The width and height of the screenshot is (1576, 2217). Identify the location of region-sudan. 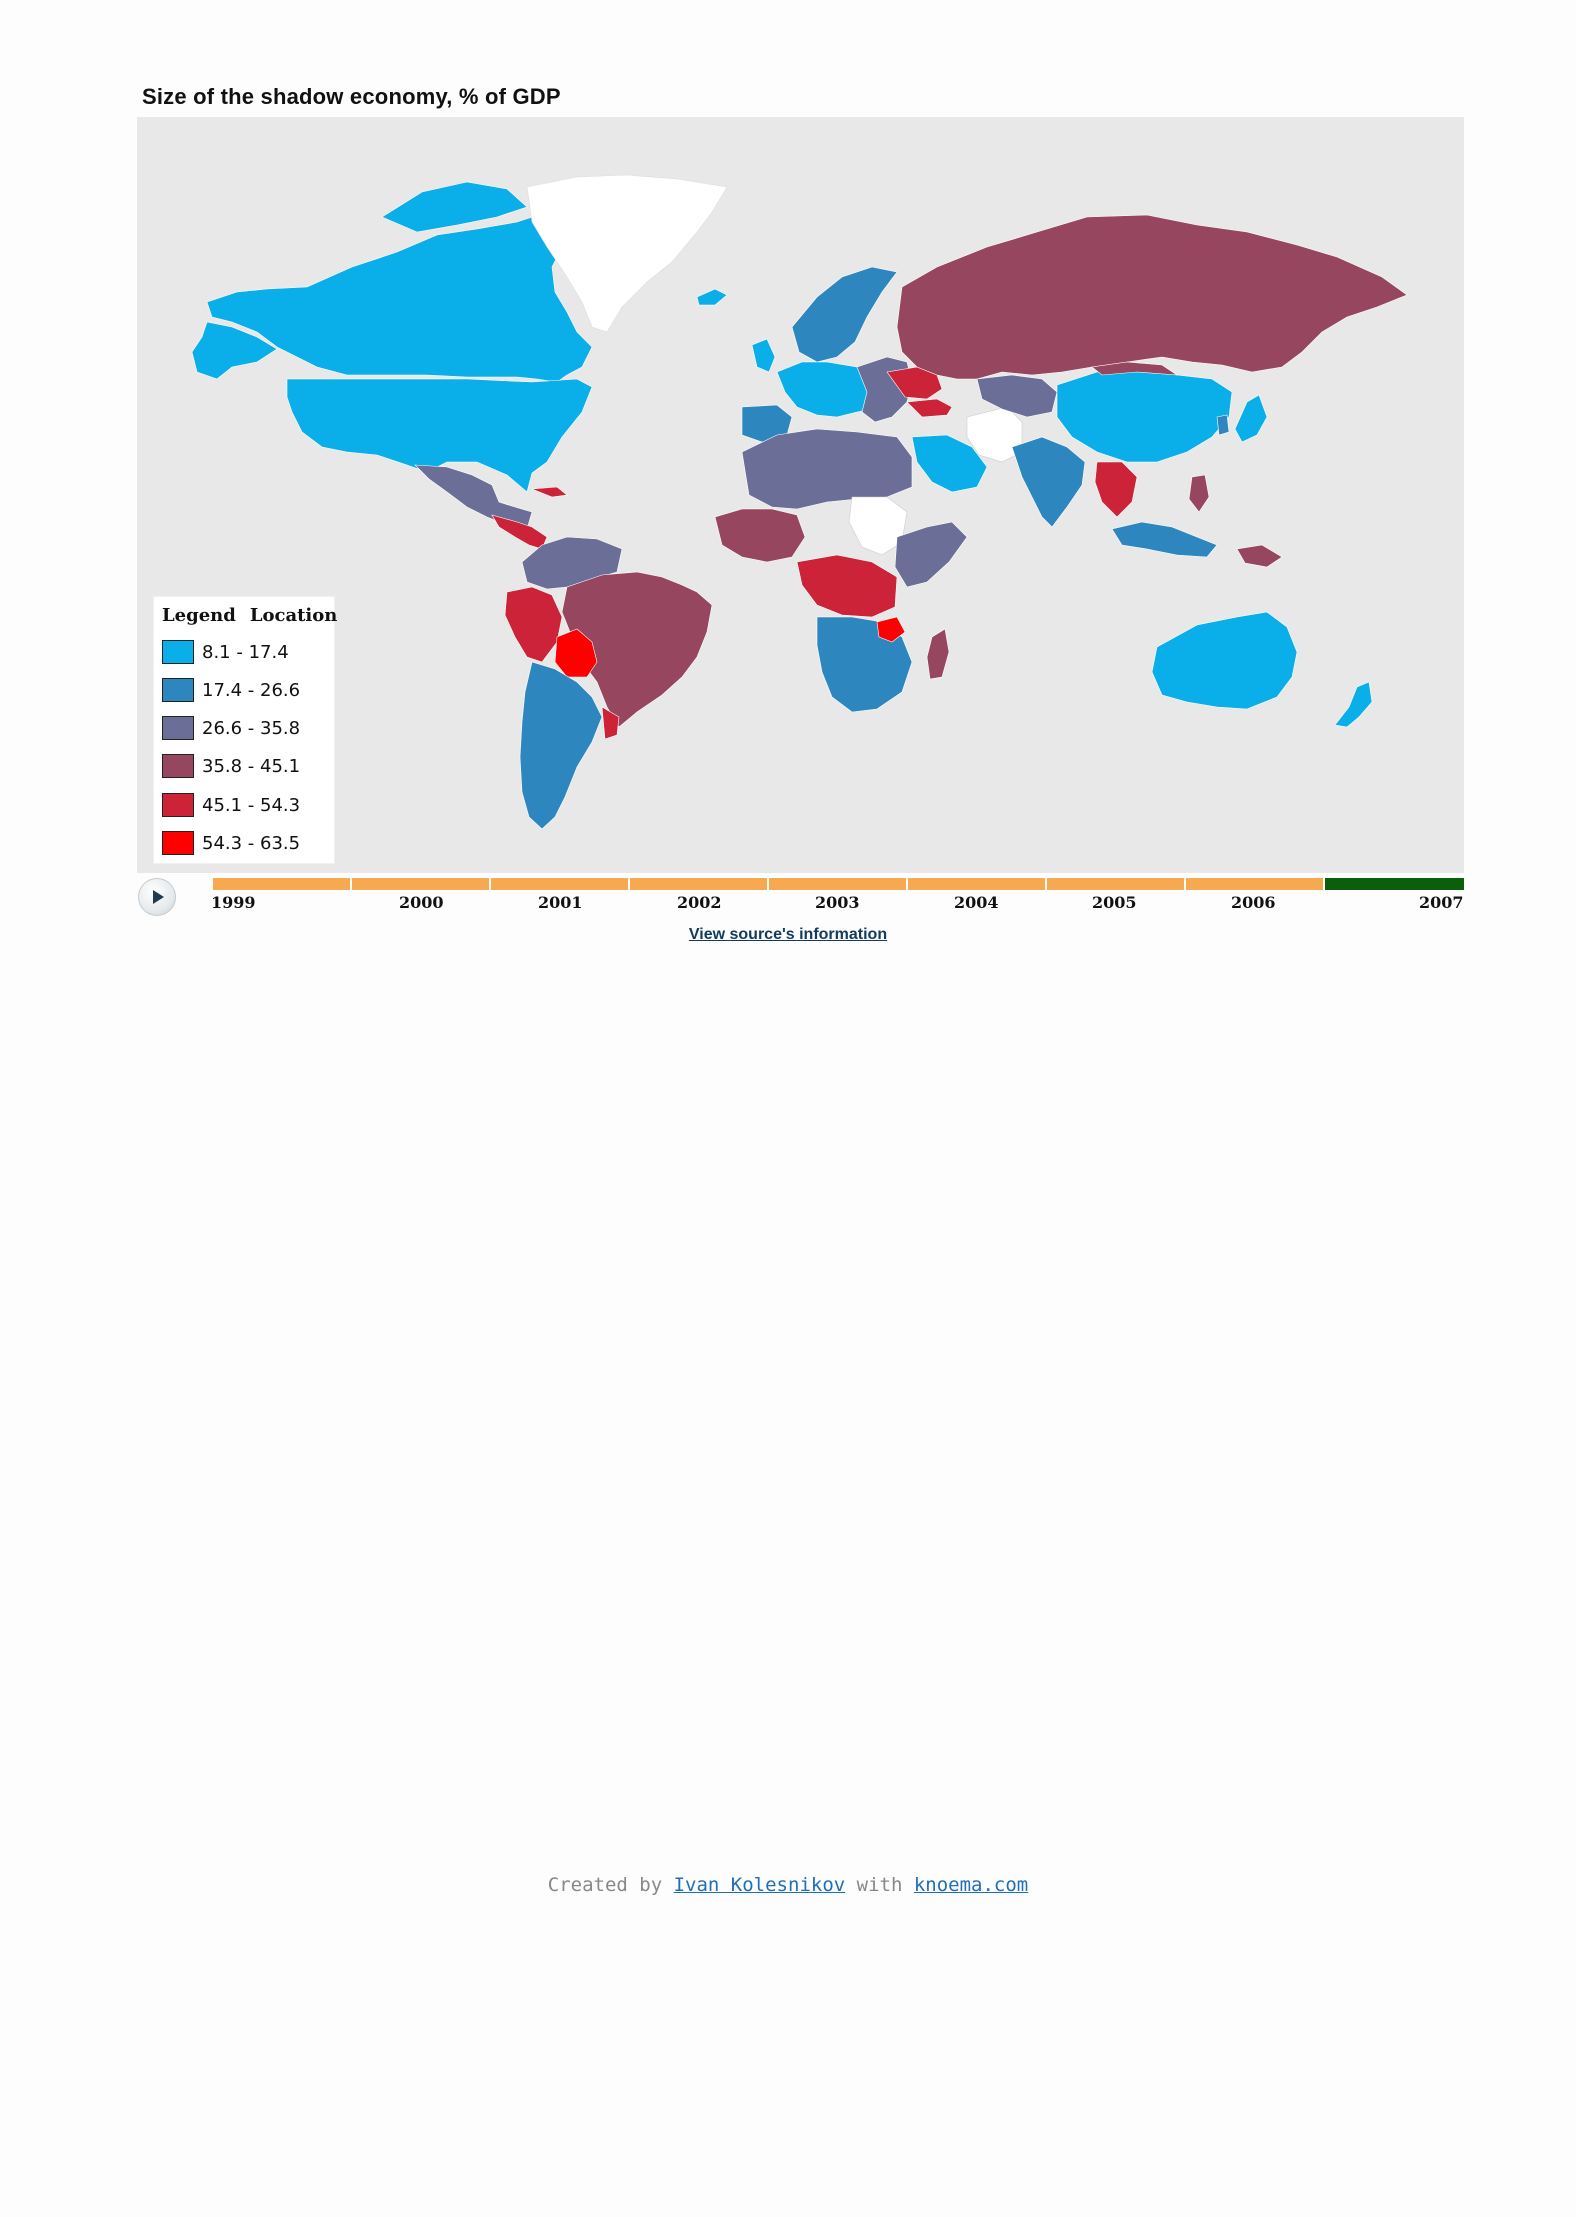
(878, 526).